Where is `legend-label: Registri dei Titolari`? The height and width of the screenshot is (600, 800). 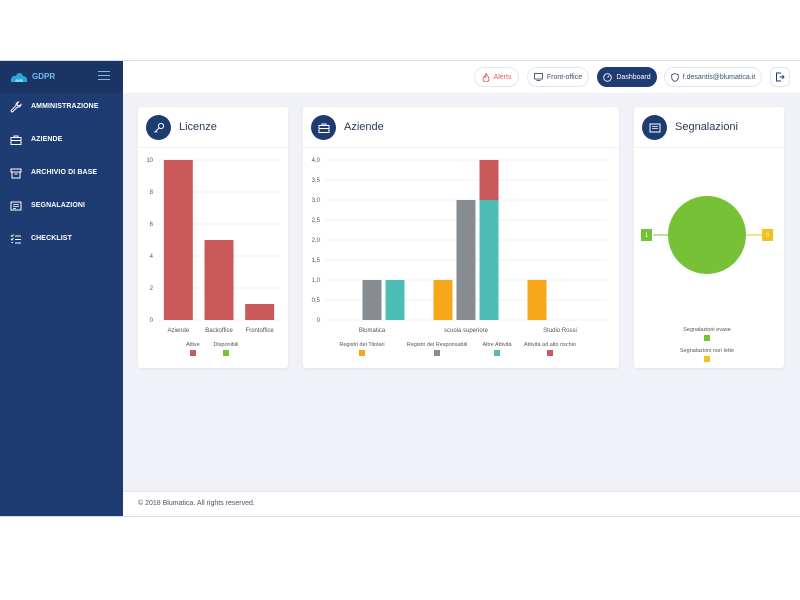
legend-label: Registri dei Titolari is located at coordinates (361, 345).